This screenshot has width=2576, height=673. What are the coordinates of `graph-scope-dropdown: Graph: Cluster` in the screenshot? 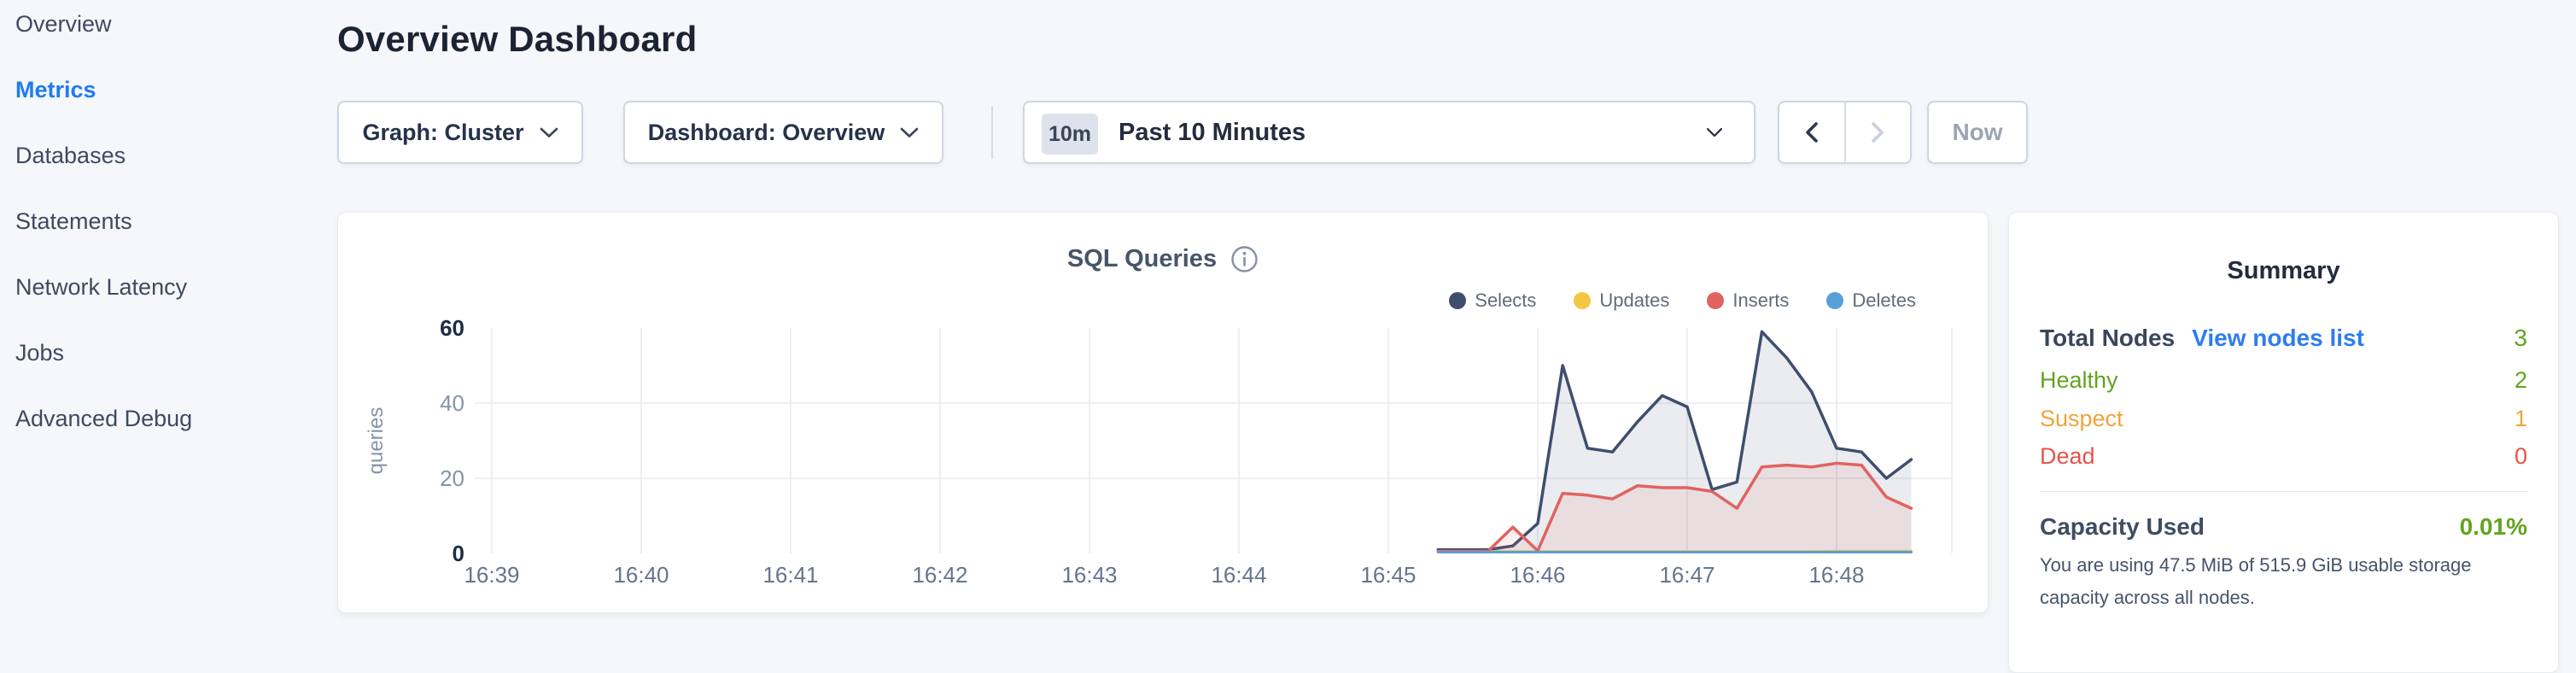 It's located at (460, 132).